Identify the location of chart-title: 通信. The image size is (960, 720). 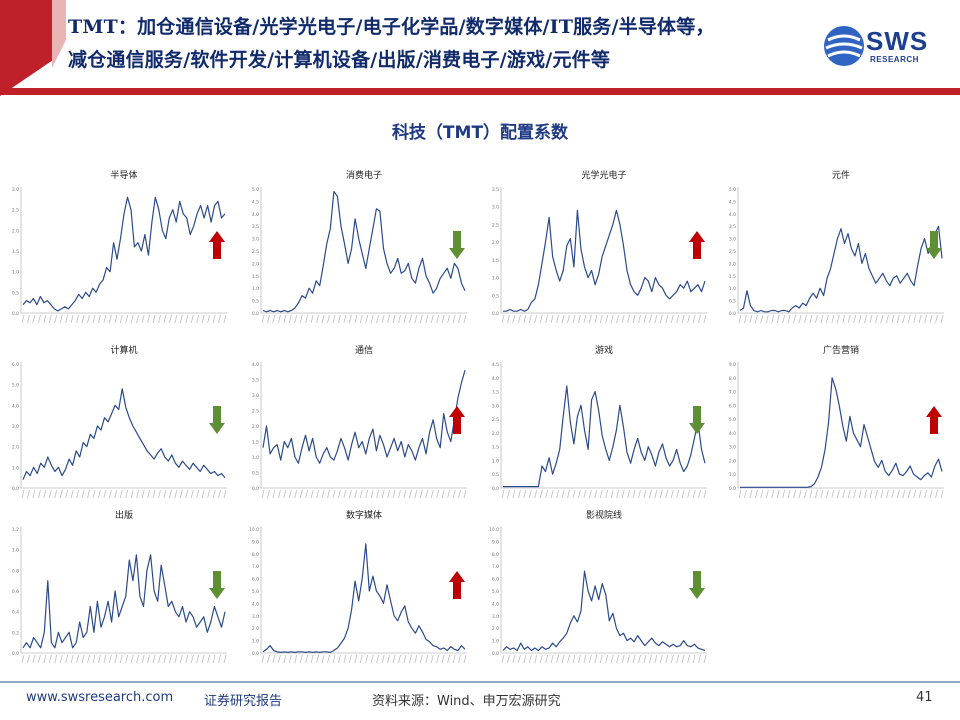
(364, 350).